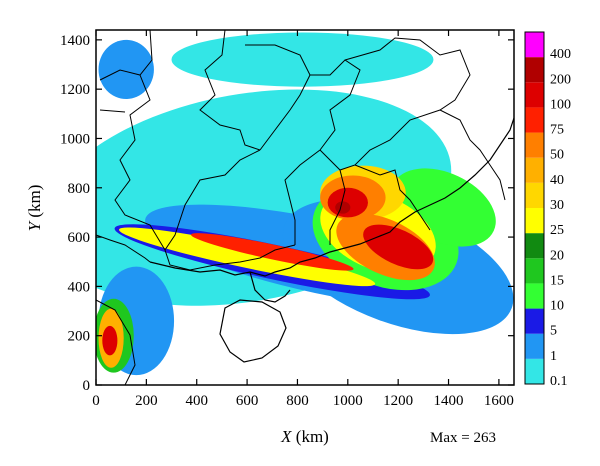 This screenshot has height=466, width=600. I want to click on colorbar-label: 20, so click(557, 255).